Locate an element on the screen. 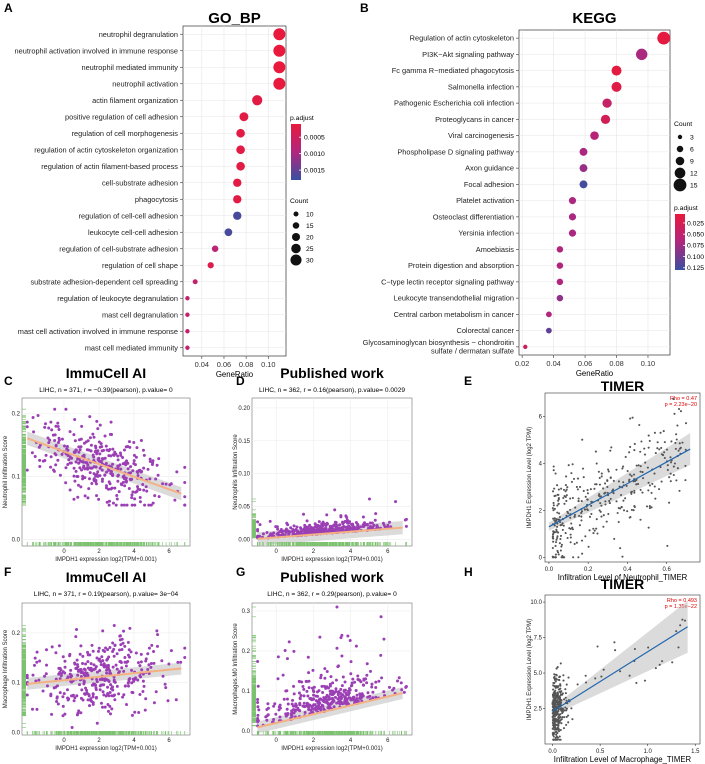  term-label: Phospholipase D signaling pathway is located at coordinates (455, 151).